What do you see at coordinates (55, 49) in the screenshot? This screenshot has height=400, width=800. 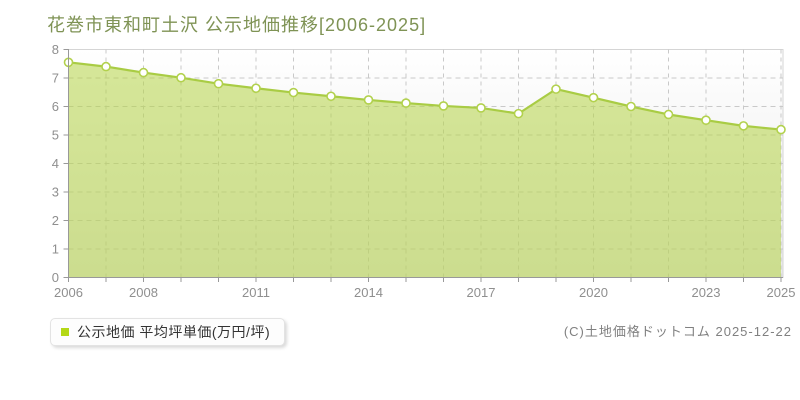 I see `y-tick-label: 8` at bounding box center [55, 49].